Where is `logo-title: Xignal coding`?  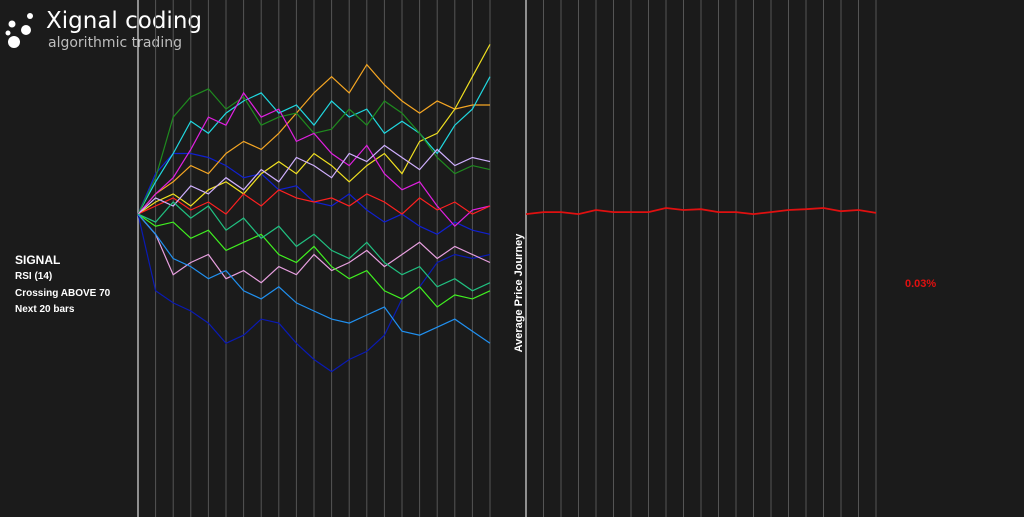 logo-title: Xignal coding is located at coordinates (124, 21).